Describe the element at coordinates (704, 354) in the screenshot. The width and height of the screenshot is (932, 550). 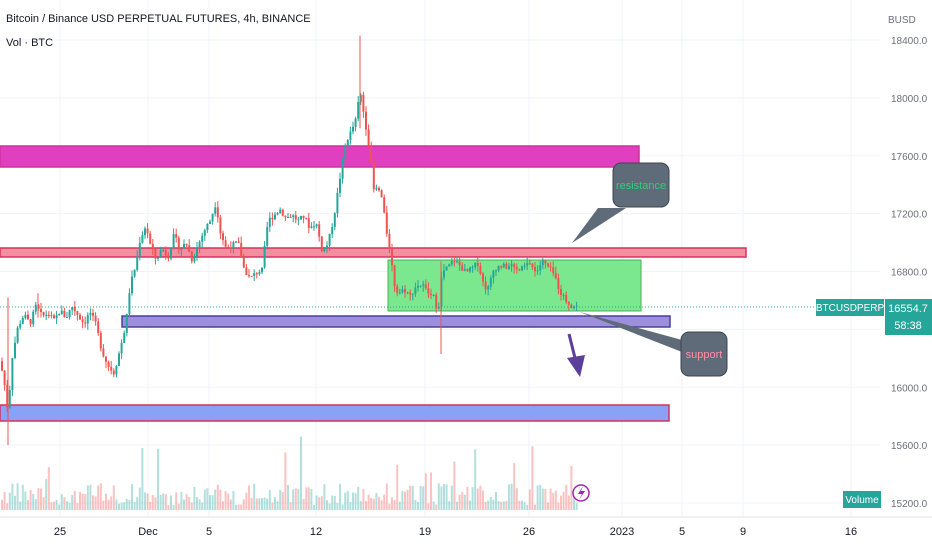
I see `support-callout` at that location.